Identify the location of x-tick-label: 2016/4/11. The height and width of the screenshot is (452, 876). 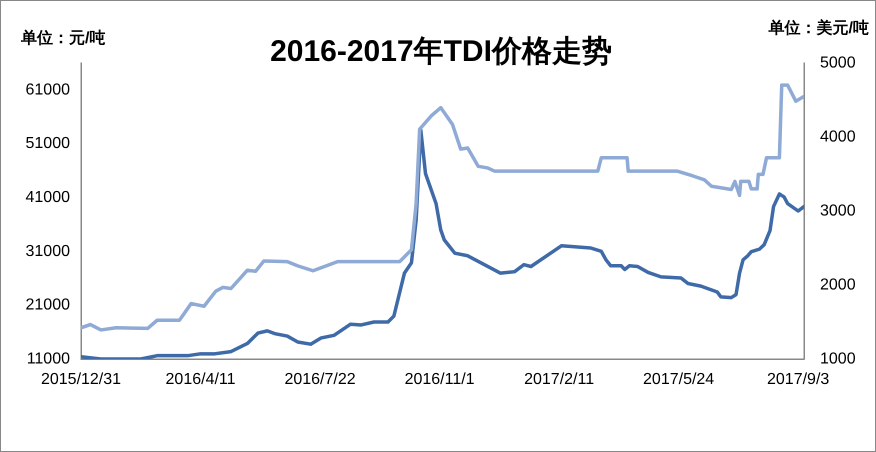
(201, 379).